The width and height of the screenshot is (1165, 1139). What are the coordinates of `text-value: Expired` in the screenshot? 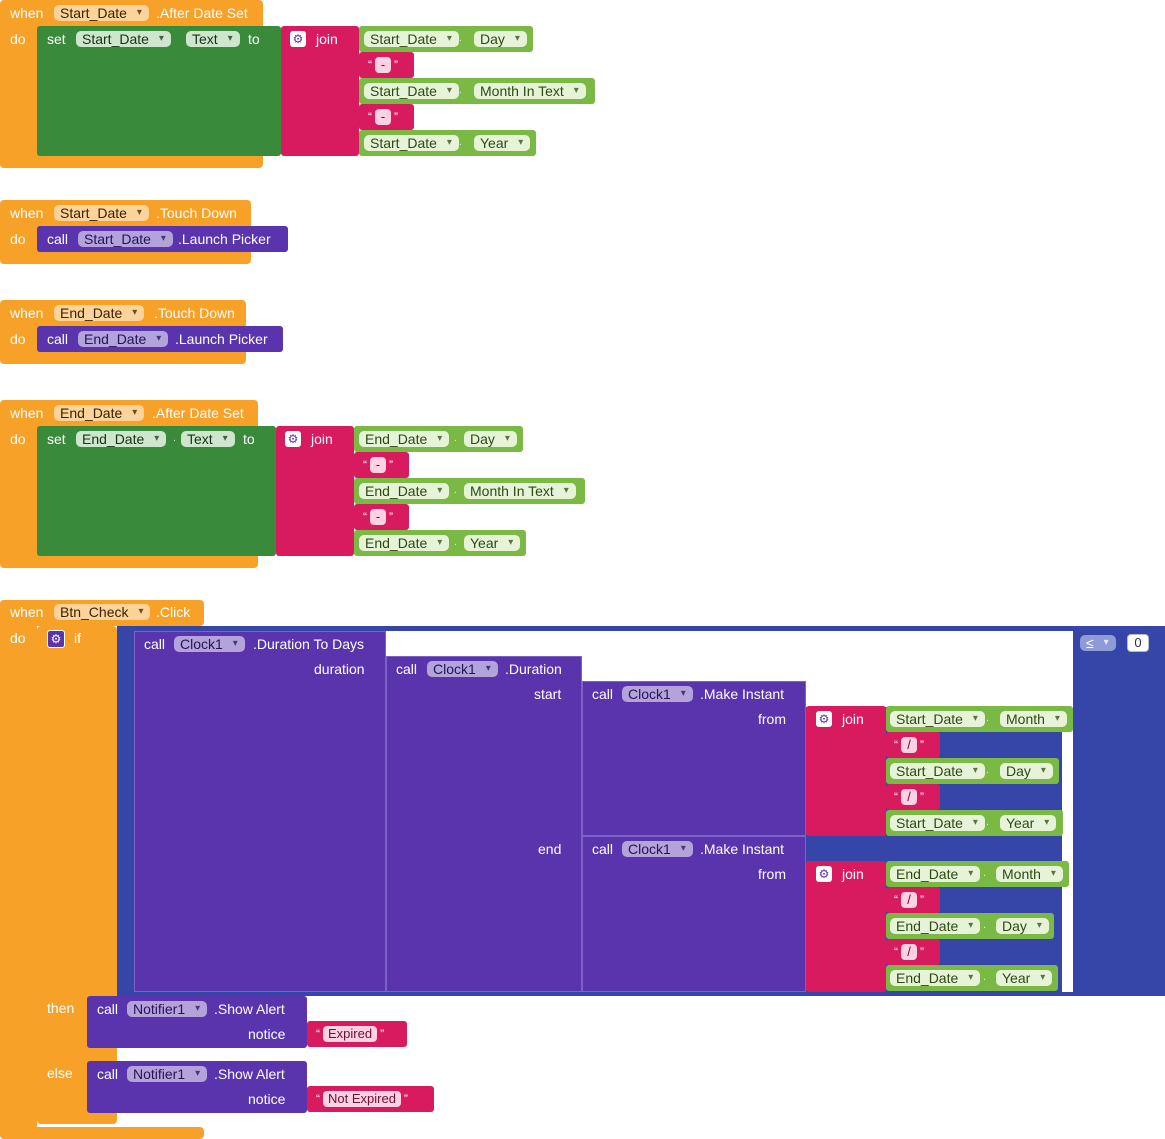 It's located at (350, 1034).